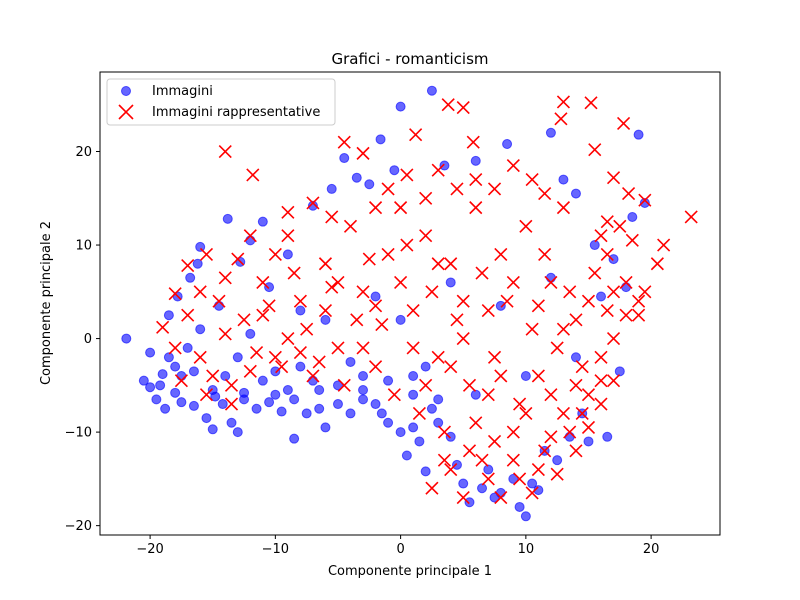 Image resolution: width=800 pixels, height=600 pixels. Describe the element at coordinates (83, 152) in the screenshot. I see `y-tick-label: 20` at that location.